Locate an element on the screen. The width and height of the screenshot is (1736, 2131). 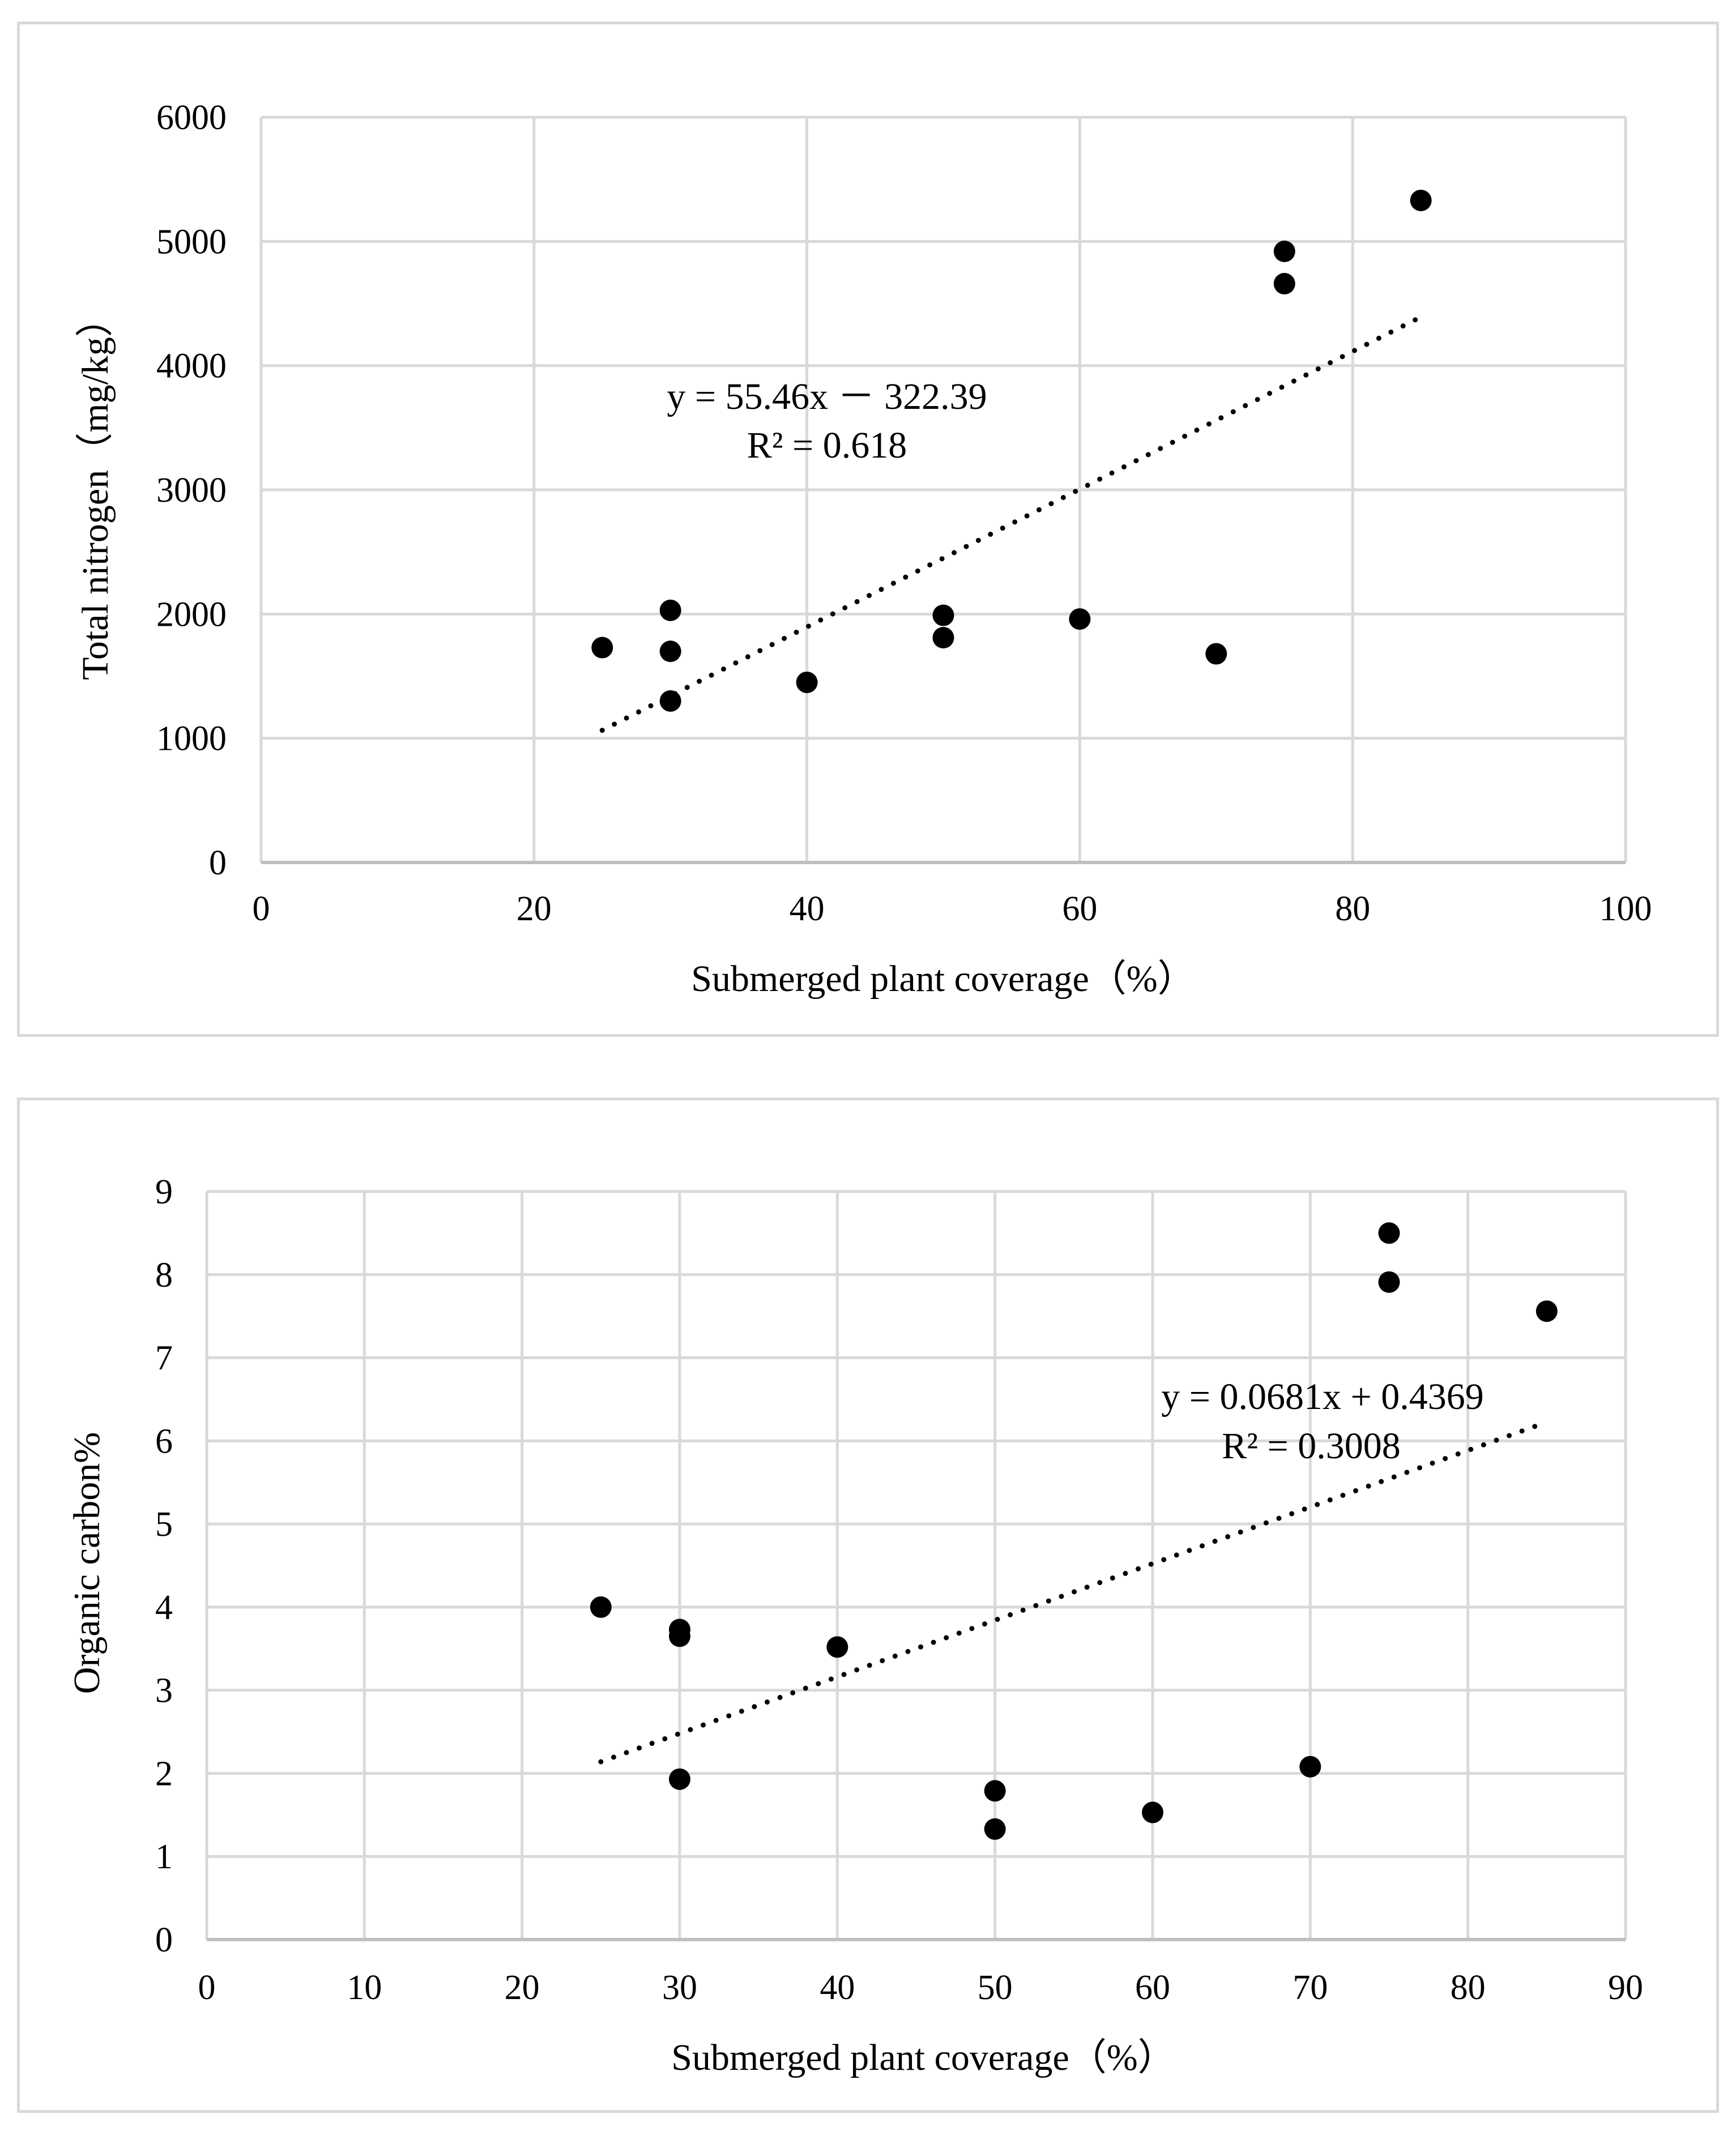
trendline-equation: y = 55.46x － 322.39 is located at coordinates (827, 397).